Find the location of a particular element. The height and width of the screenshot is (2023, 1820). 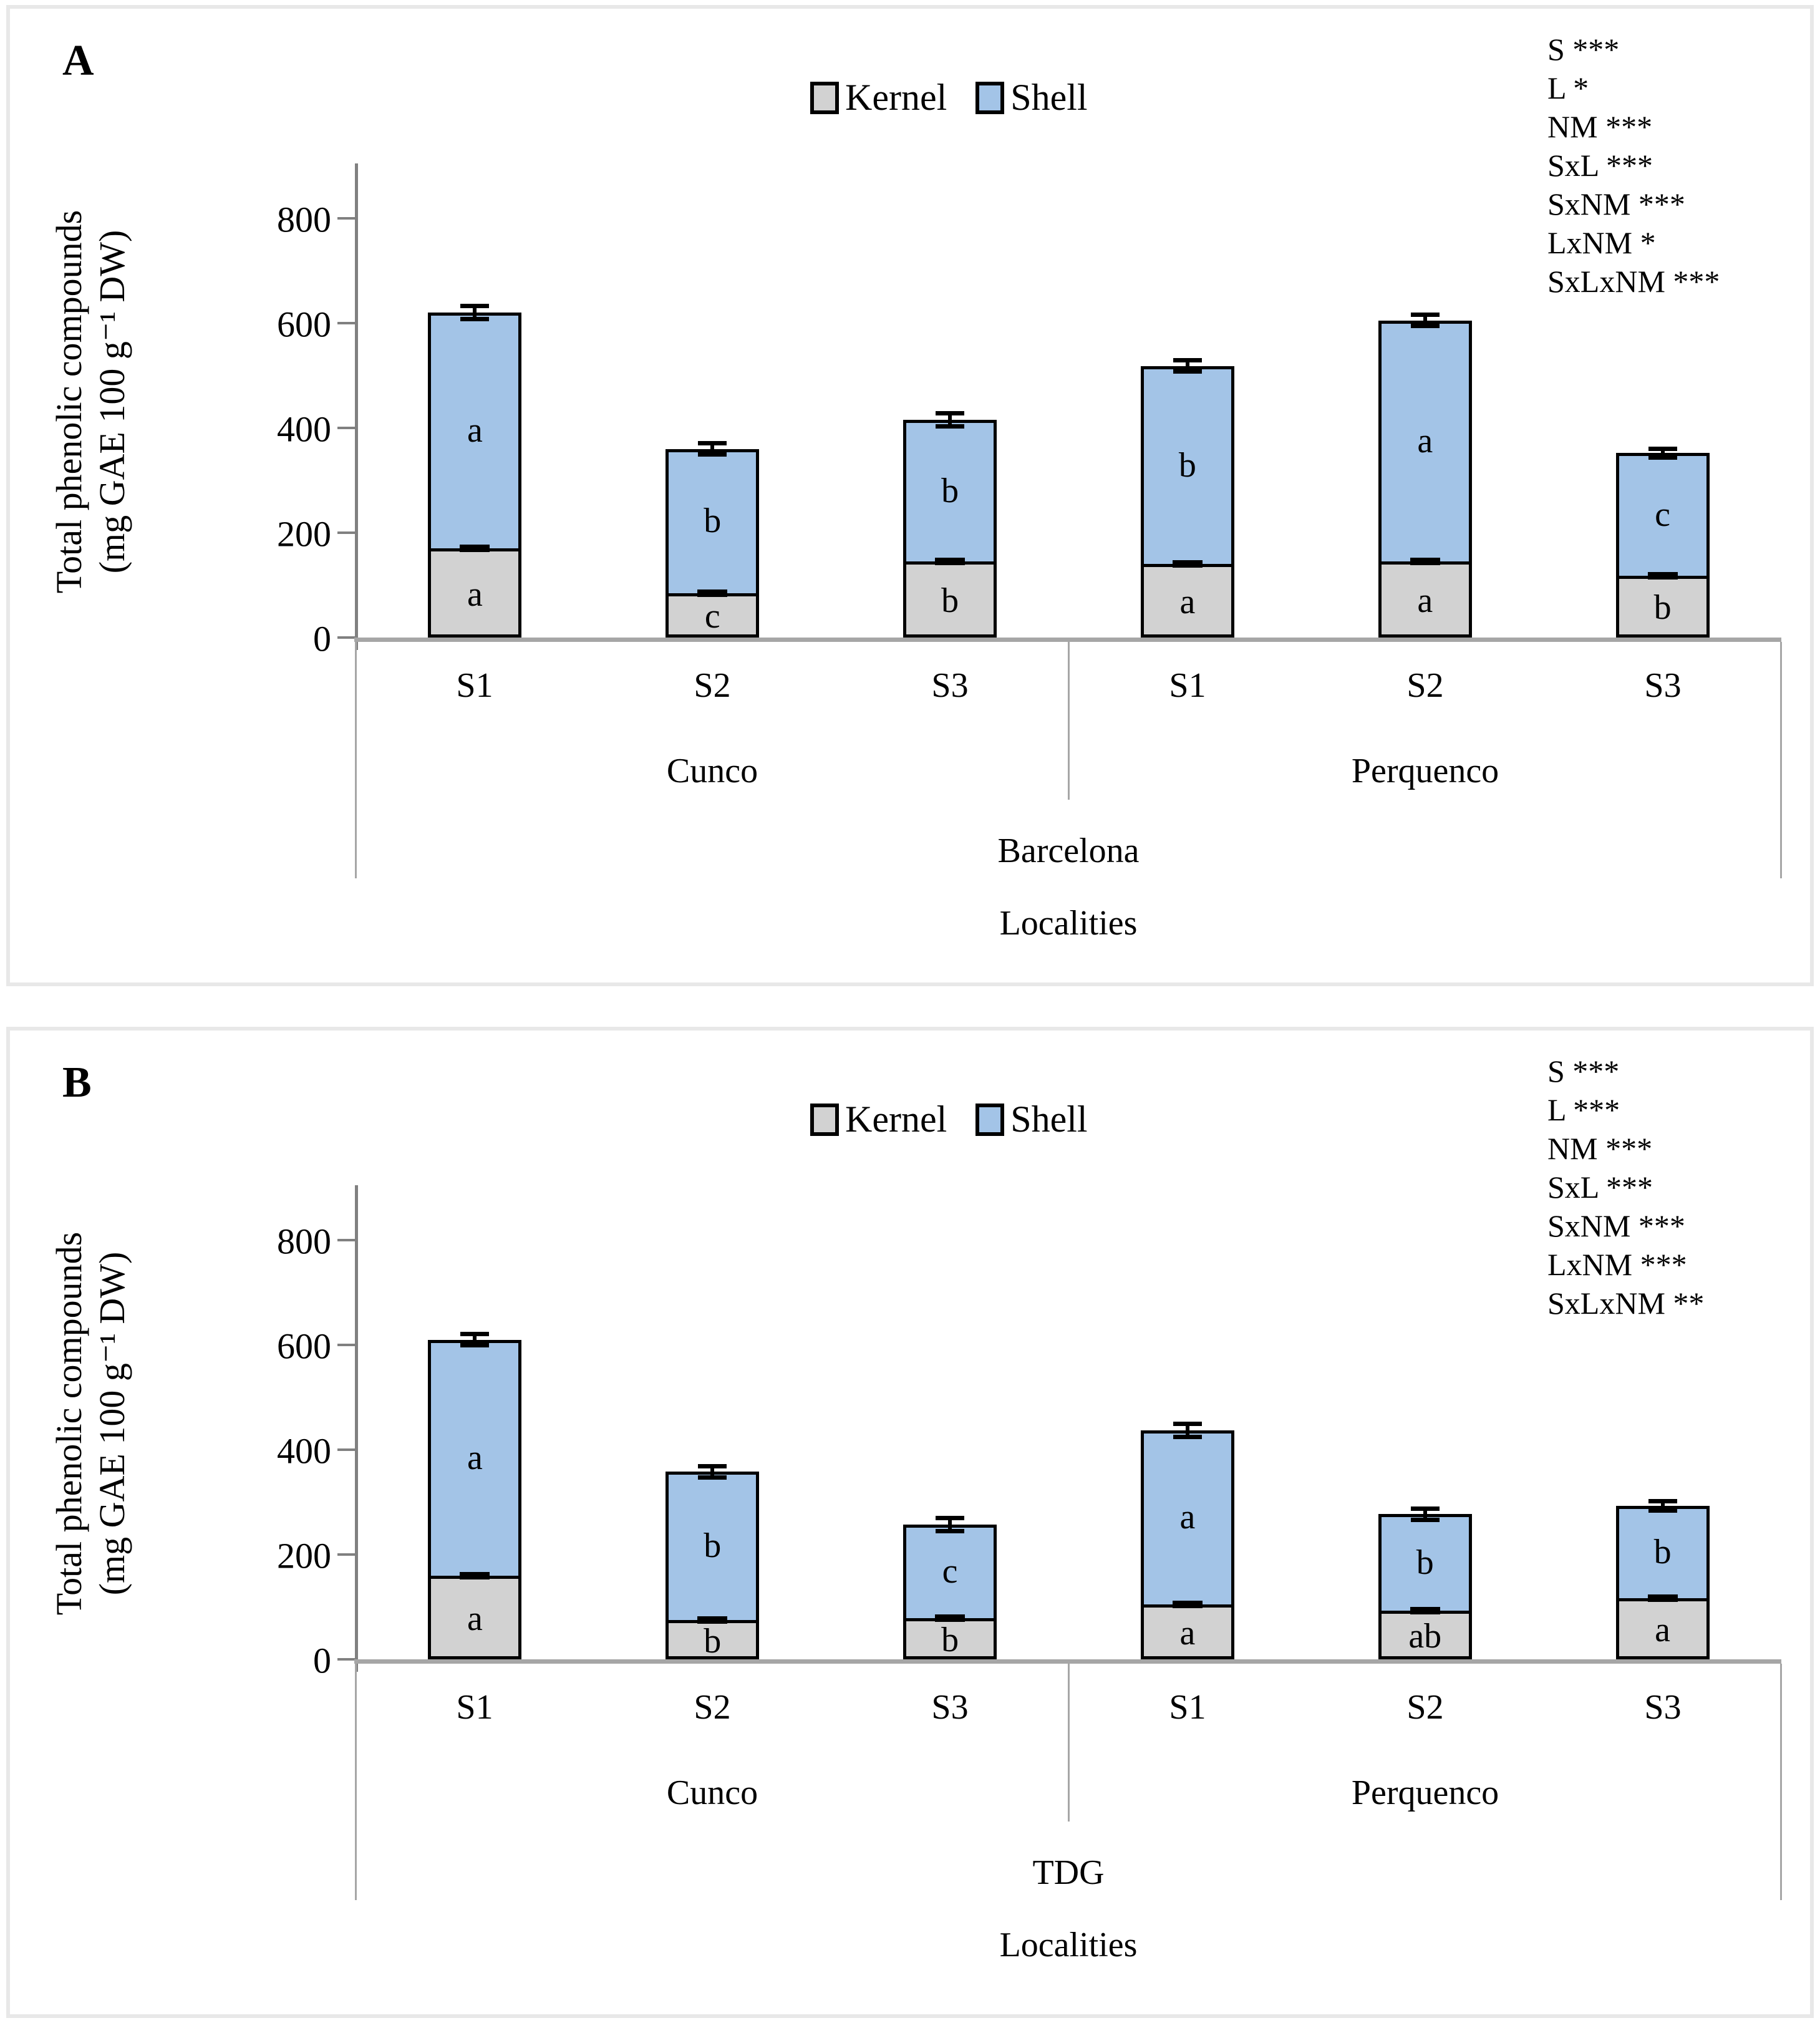

significance-letter-shell: c is located at coordinates (950, 1571).